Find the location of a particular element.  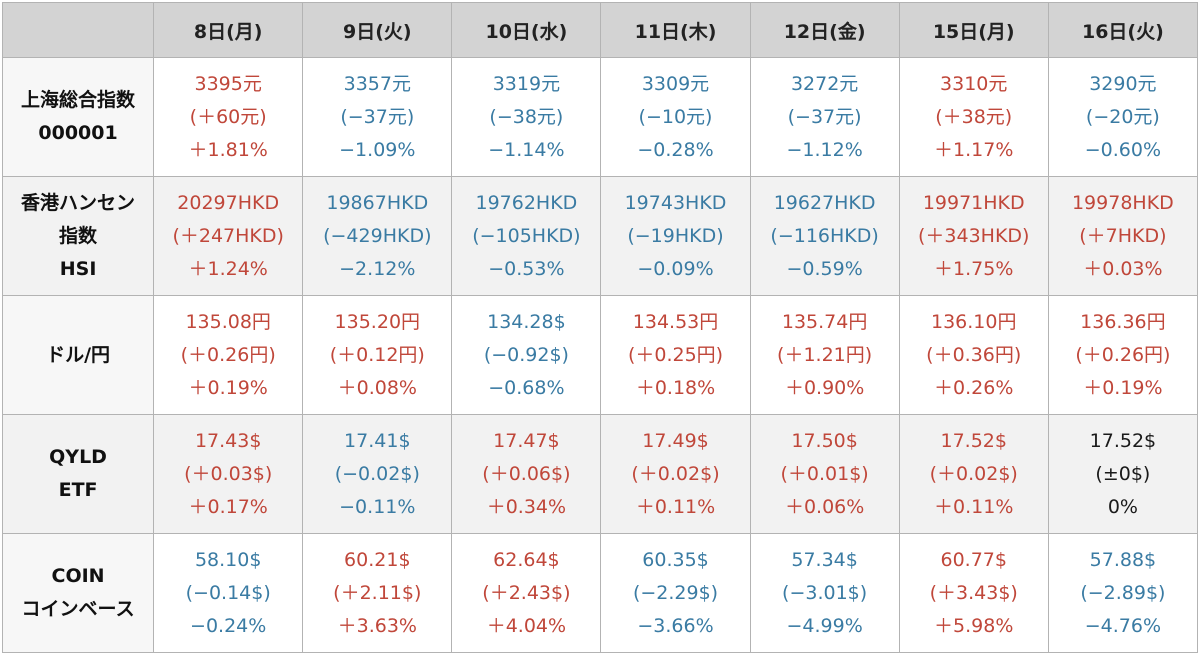

data-cell: 3310元 (＋38元) ＋1.17% is located at coordinates (973, 117).